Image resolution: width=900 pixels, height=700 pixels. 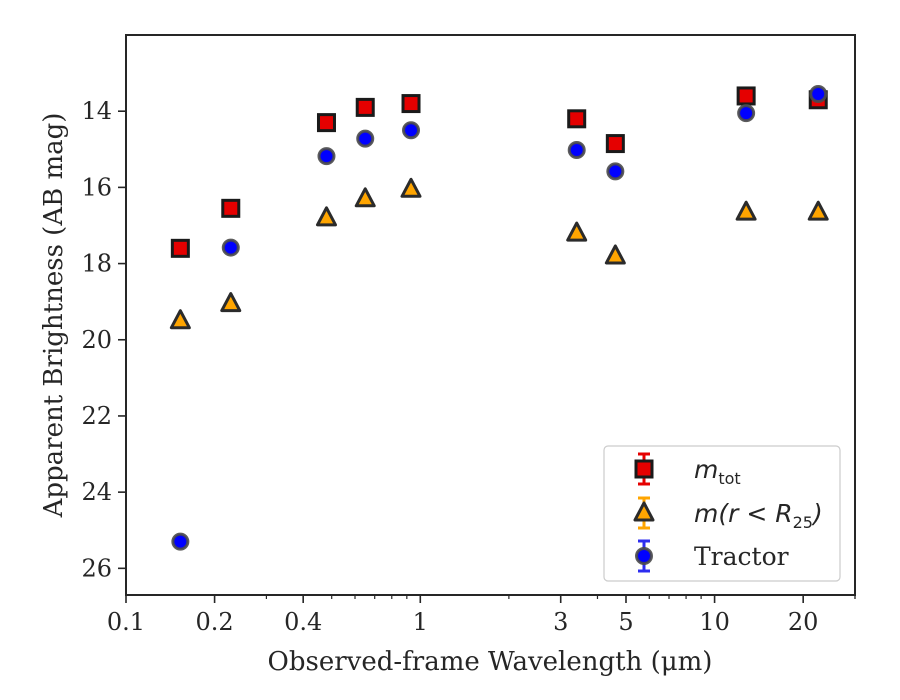 What do you see at coordinates (96, 264) in the screenshot?
I see `y-tick-label: 18` at bounding box center [96, 264].